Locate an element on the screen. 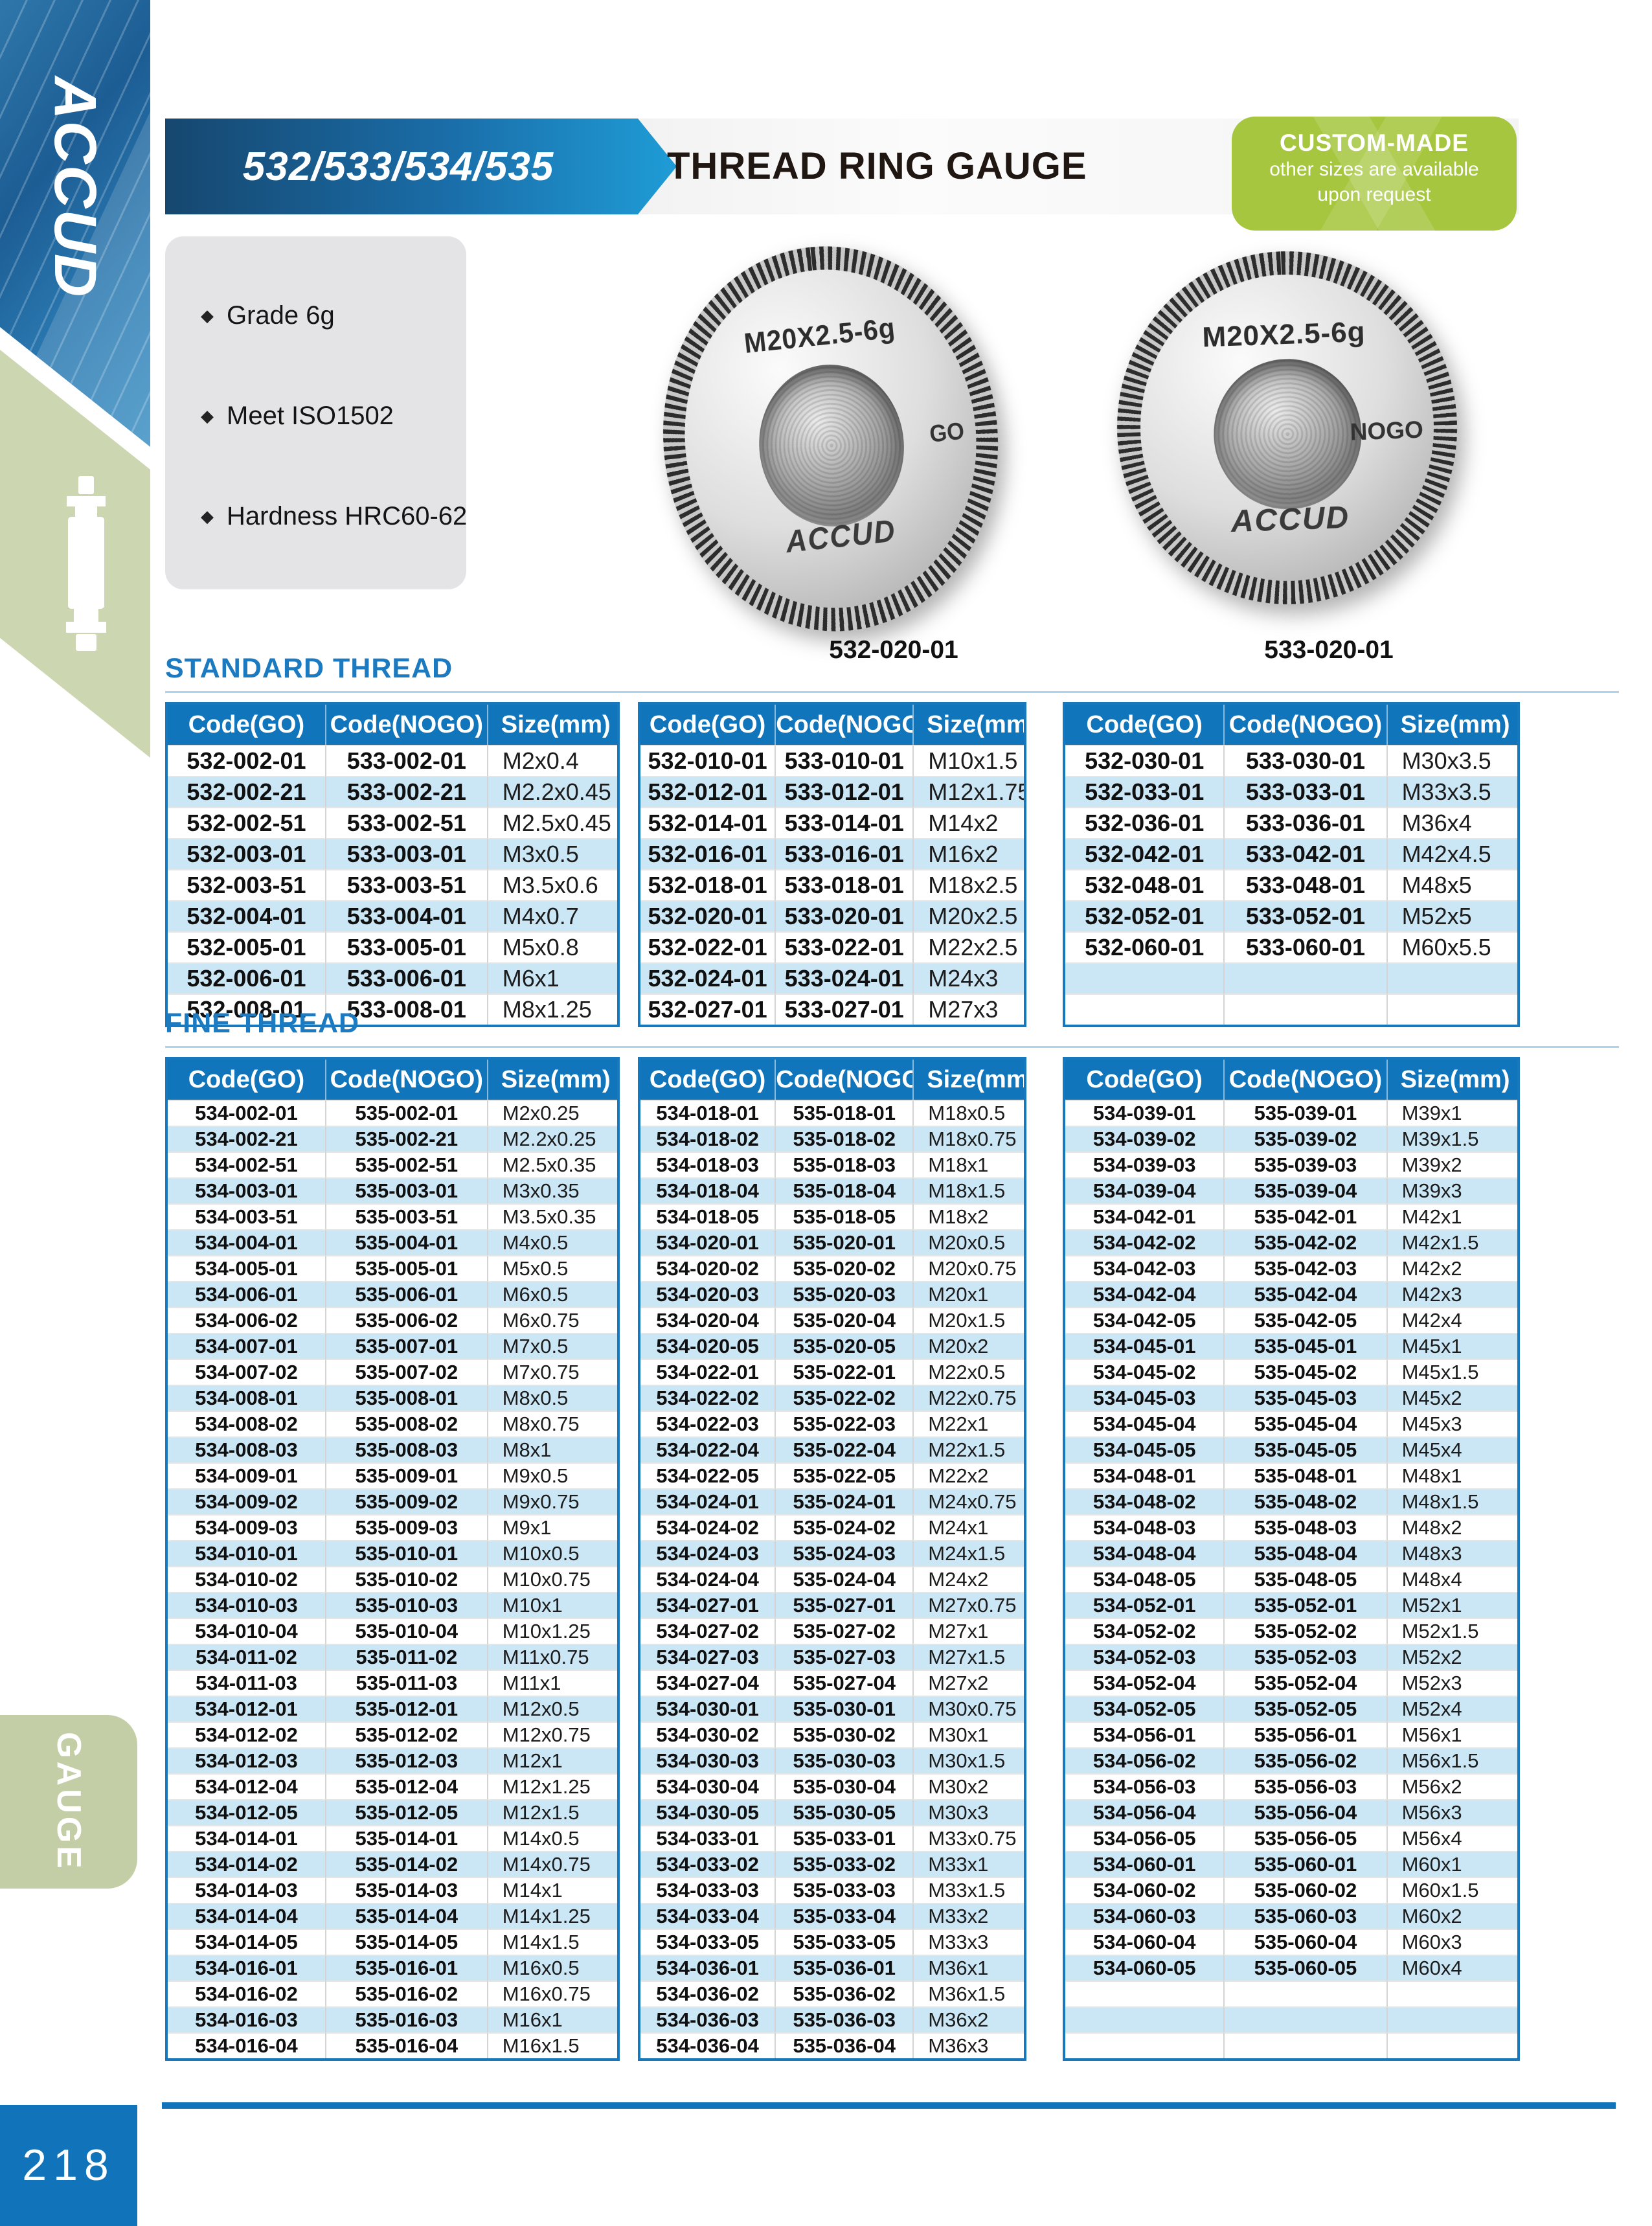 This screenshot has height=2226, width=1652. table-cell: 534-060-05 is located at coordinates (1144, 1968).